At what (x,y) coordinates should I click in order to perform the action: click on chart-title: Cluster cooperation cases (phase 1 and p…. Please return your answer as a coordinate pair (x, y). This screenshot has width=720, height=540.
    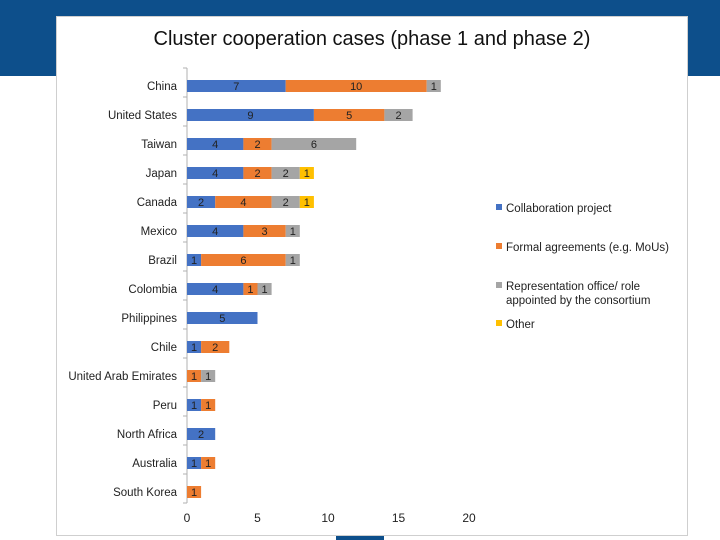
    Looking at the image, I should click on (372, 39).